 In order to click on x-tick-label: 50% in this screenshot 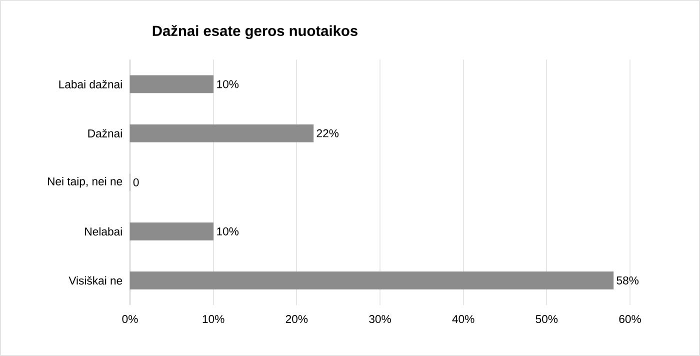, I will do `click(547, 319)`.